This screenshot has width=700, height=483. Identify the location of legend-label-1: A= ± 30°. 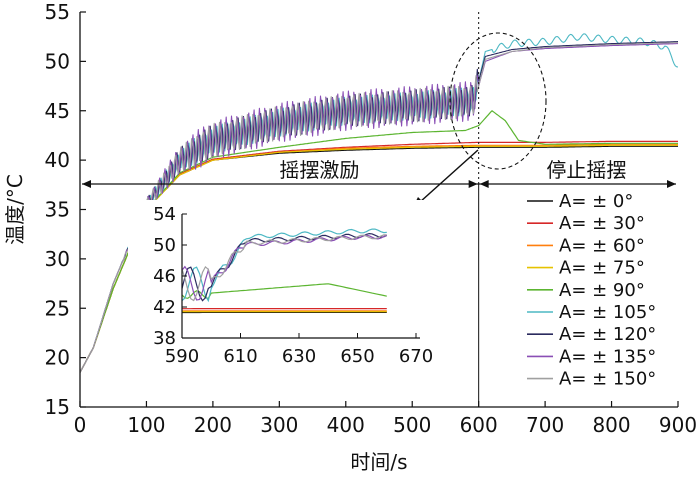
(602, 223).